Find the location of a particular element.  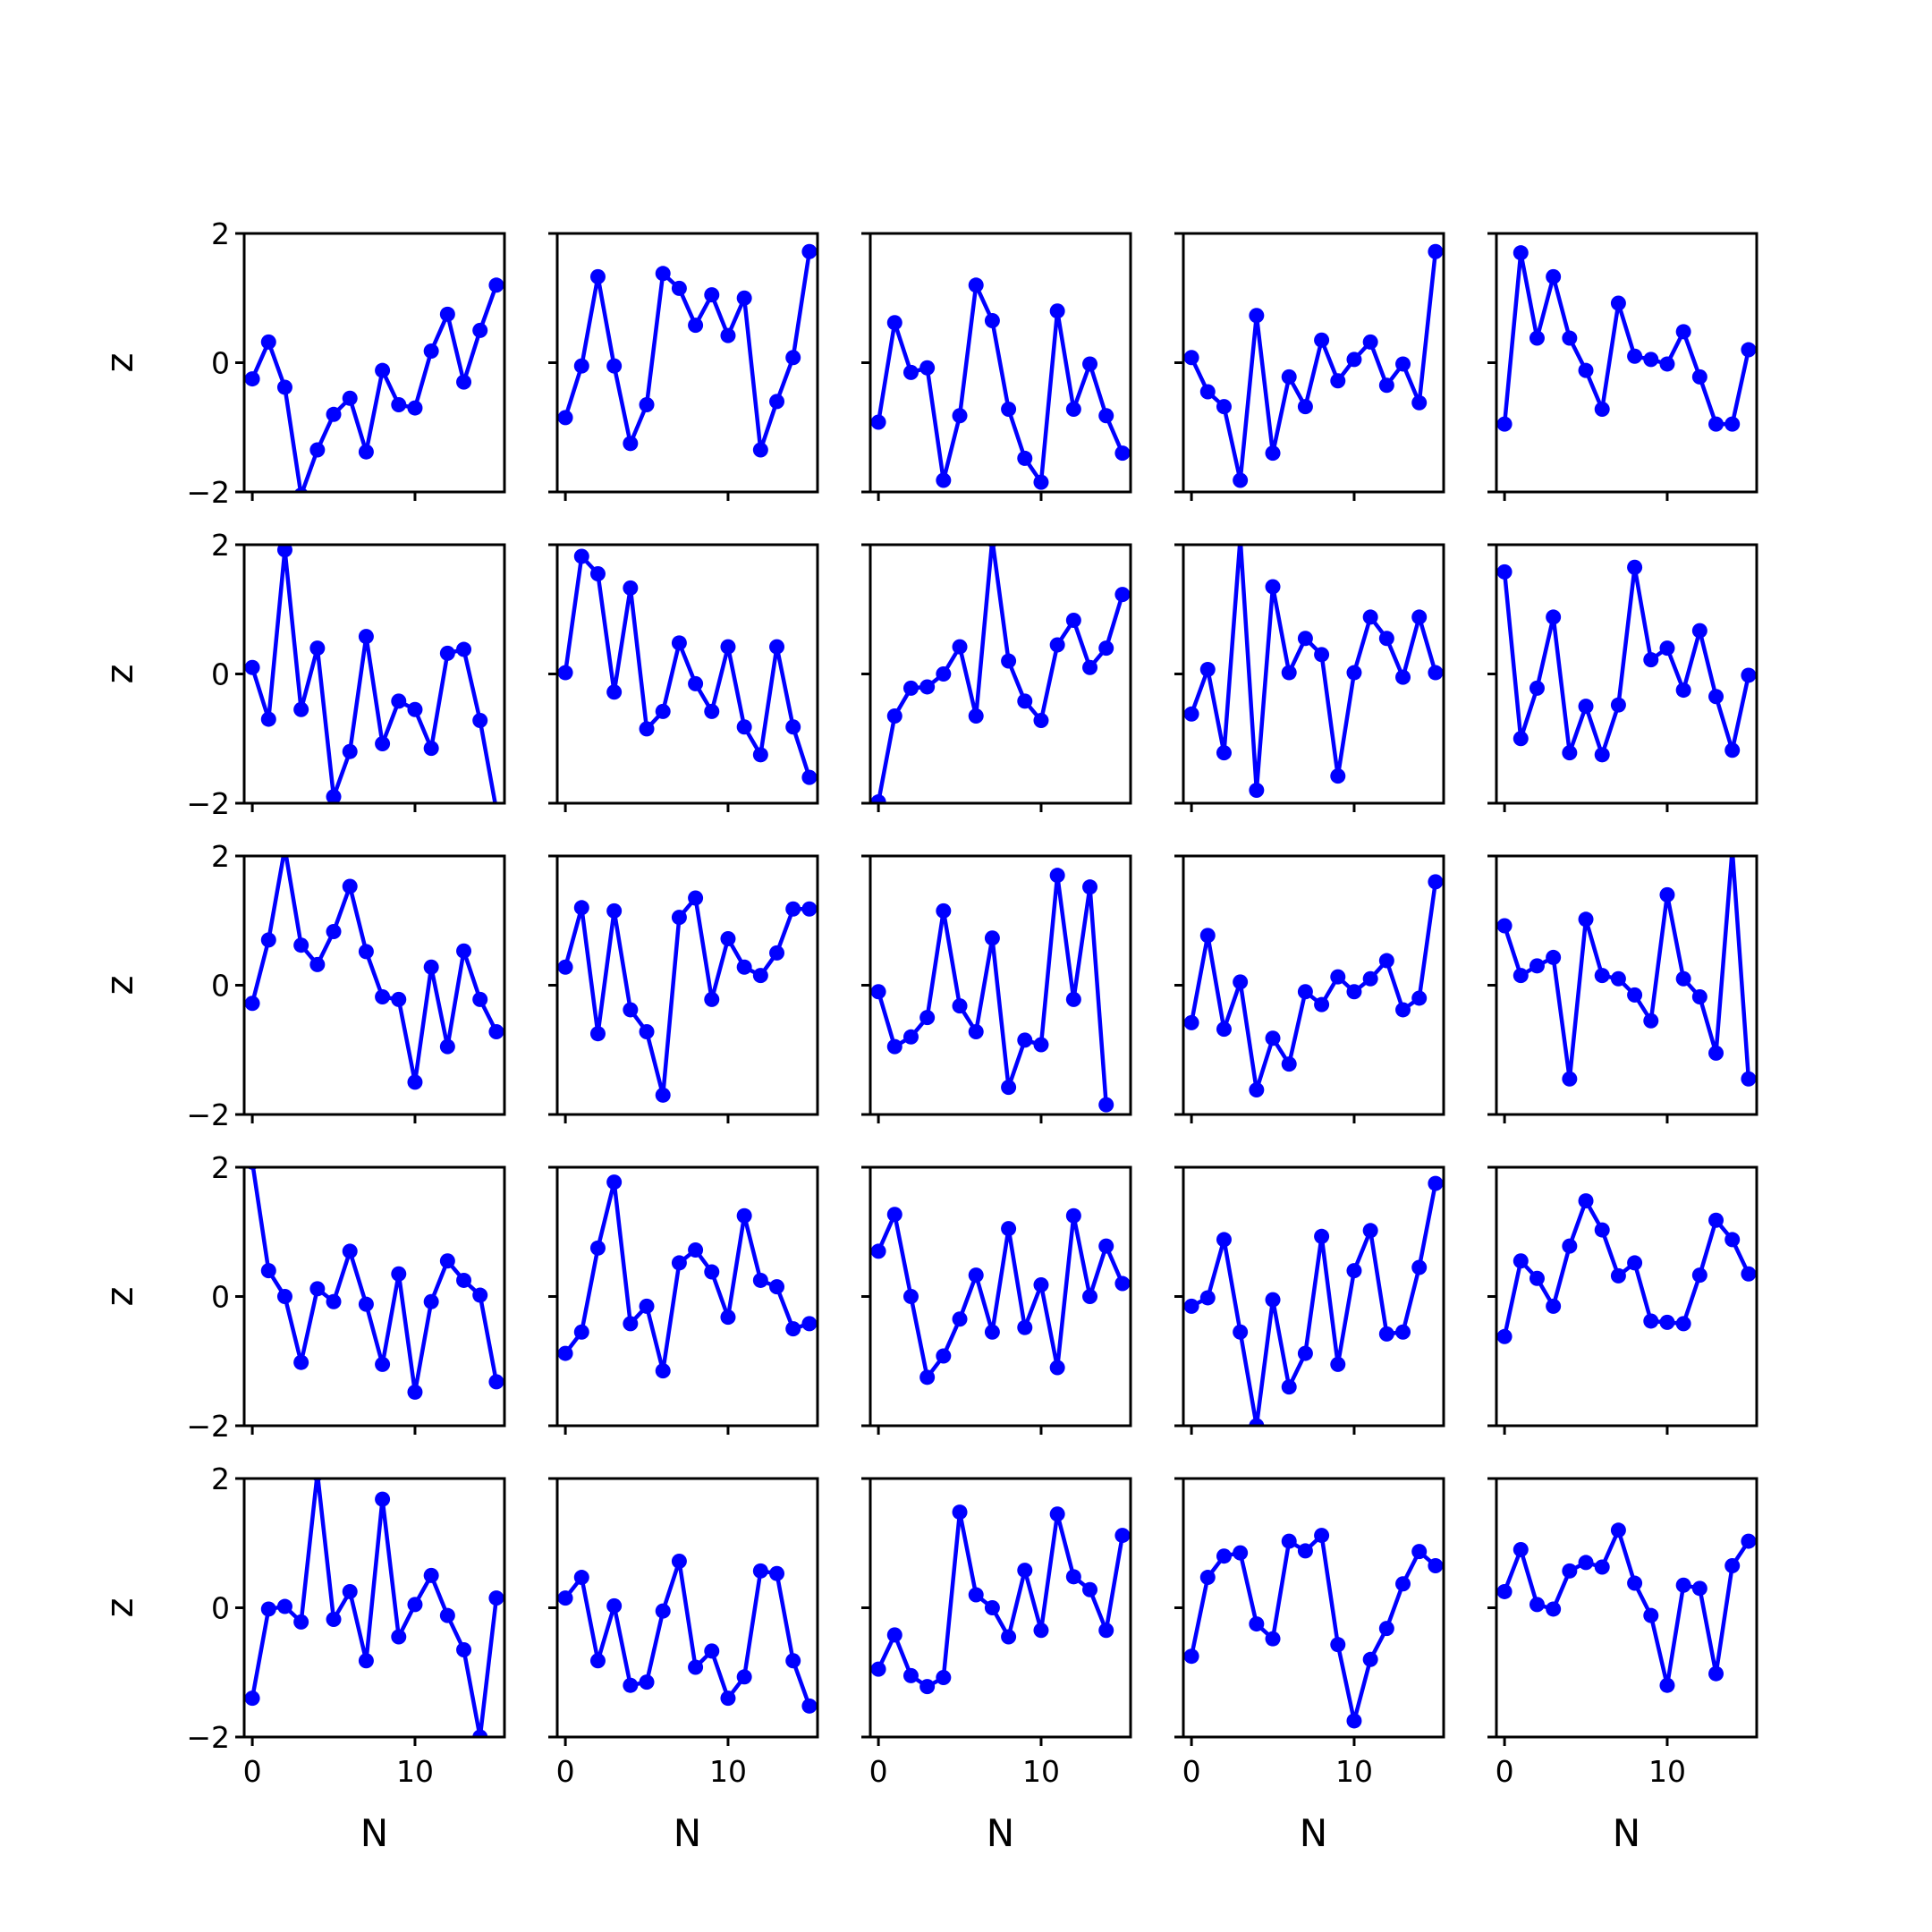

panel-r3-c1 is located at coordinates (683, 1300).